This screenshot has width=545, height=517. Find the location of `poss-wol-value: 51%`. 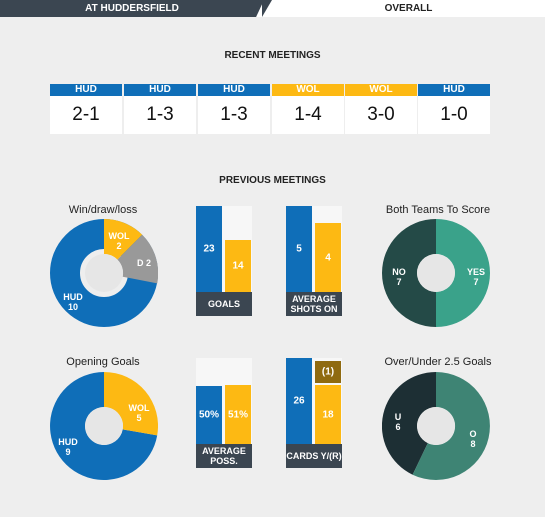

poss-wol-value: 51% is located at coordinates (237, 414).